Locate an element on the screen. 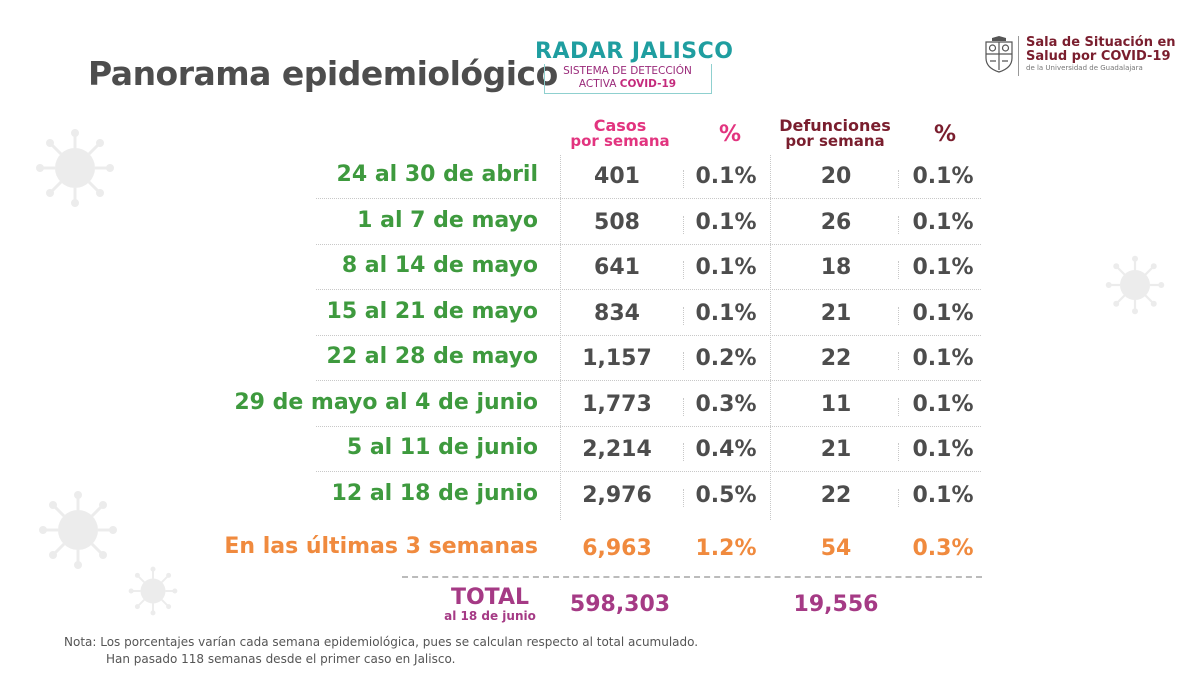 The width and height of the screenshot is (1200, 674). cell-cases: 508 is located at coordinates (617, 222).